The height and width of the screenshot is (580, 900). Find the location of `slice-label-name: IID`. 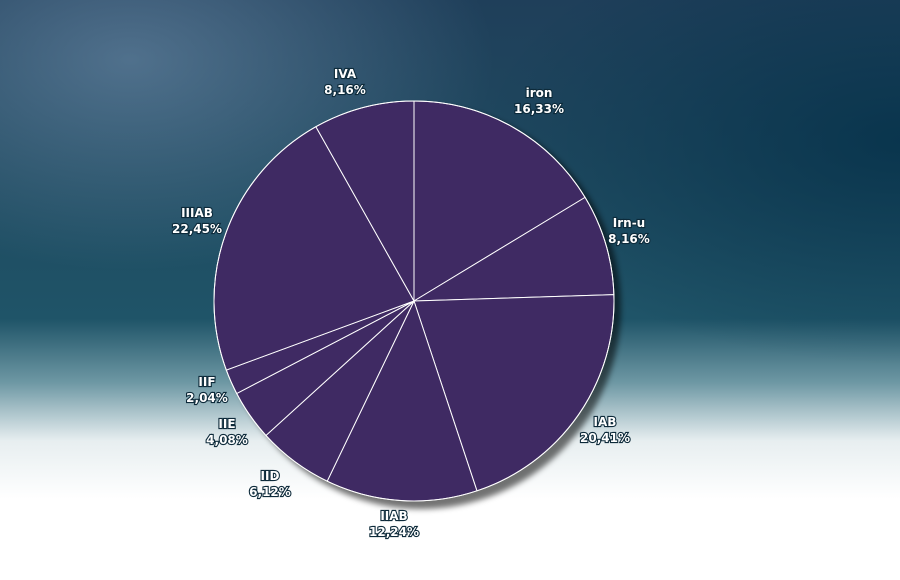

slice-label-name: IID is located at coordinates (270, 476).